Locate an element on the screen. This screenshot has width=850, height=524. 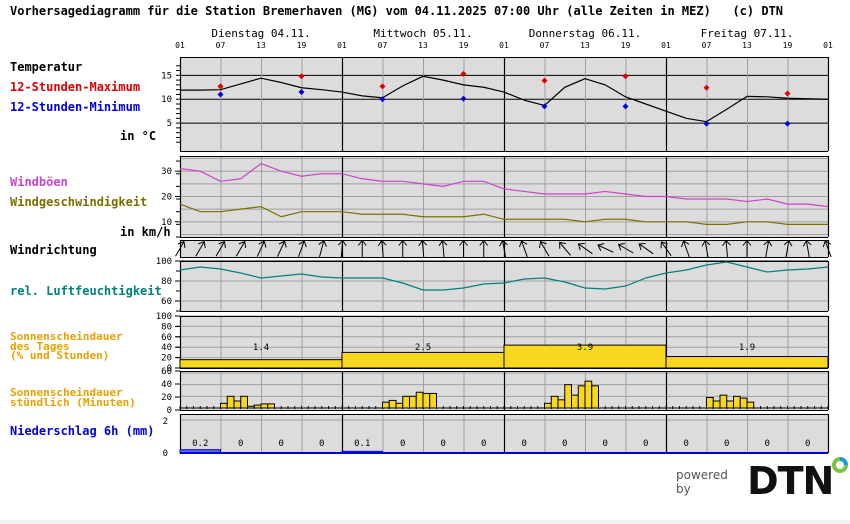
svg-text: Mittwoch 05.11. is located at coordinates (422, 33).